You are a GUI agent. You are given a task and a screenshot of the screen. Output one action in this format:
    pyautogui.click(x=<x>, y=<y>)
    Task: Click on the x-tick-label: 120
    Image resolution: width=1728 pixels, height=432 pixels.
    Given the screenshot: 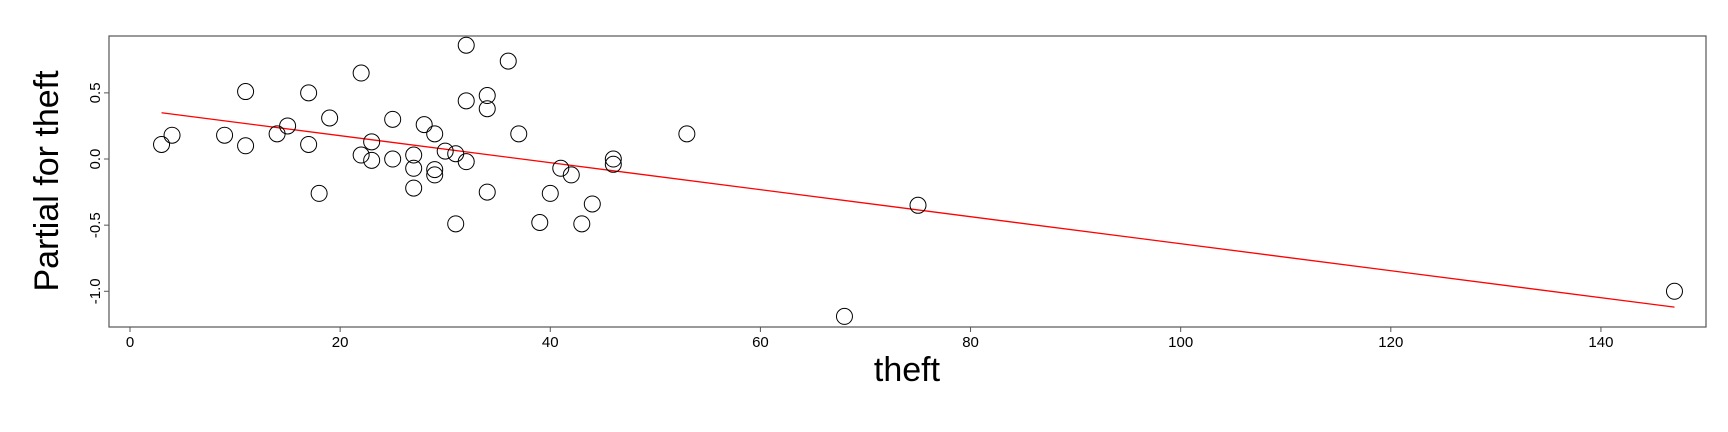 What is the action you would take?
    pyautogui.click(x=1390, y=342)
    